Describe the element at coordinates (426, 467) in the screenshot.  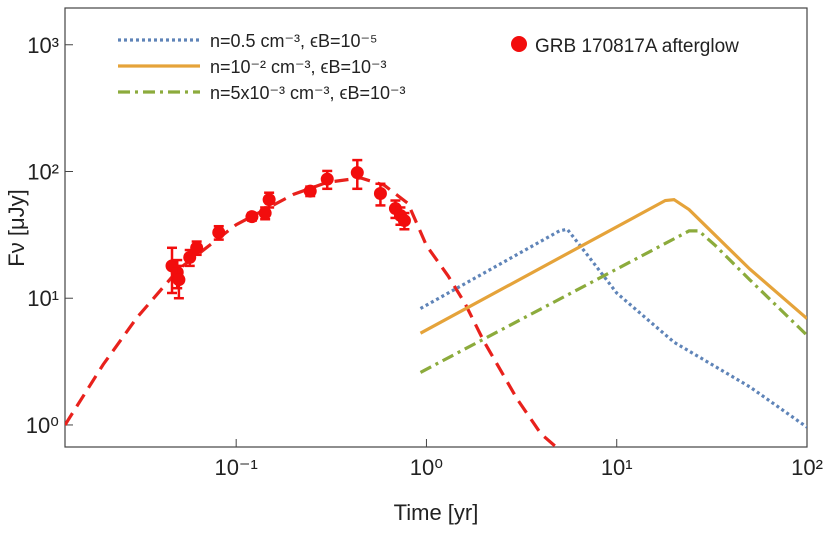
I see `x-tick-label: 10⁰` at that location.